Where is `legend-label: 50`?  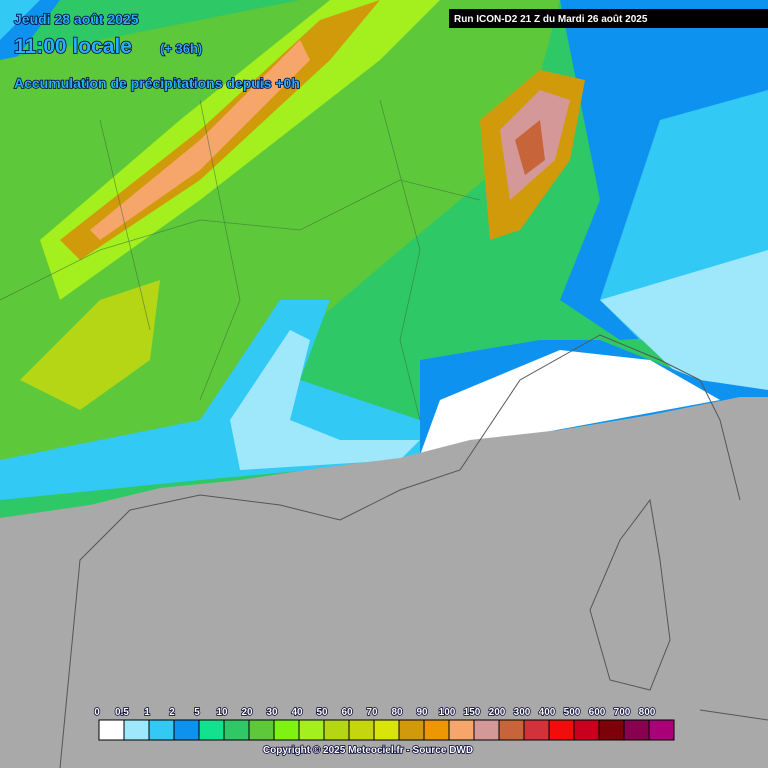 legend-label: 50 is located at coordinates (322, 712).